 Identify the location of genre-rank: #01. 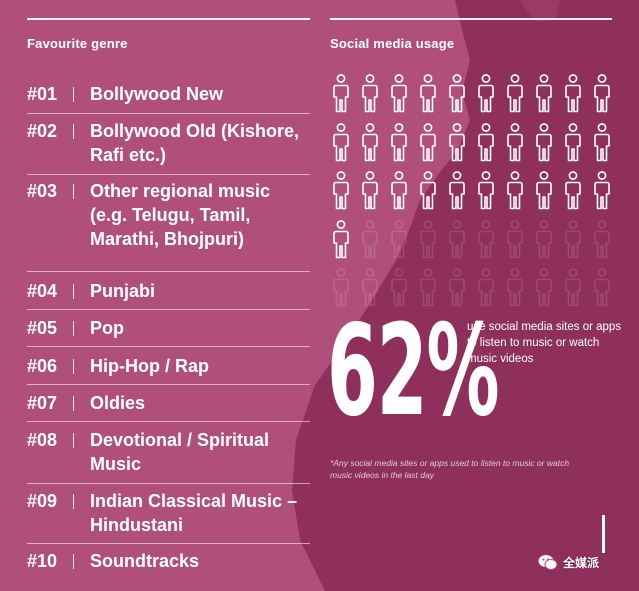
(42, 94).